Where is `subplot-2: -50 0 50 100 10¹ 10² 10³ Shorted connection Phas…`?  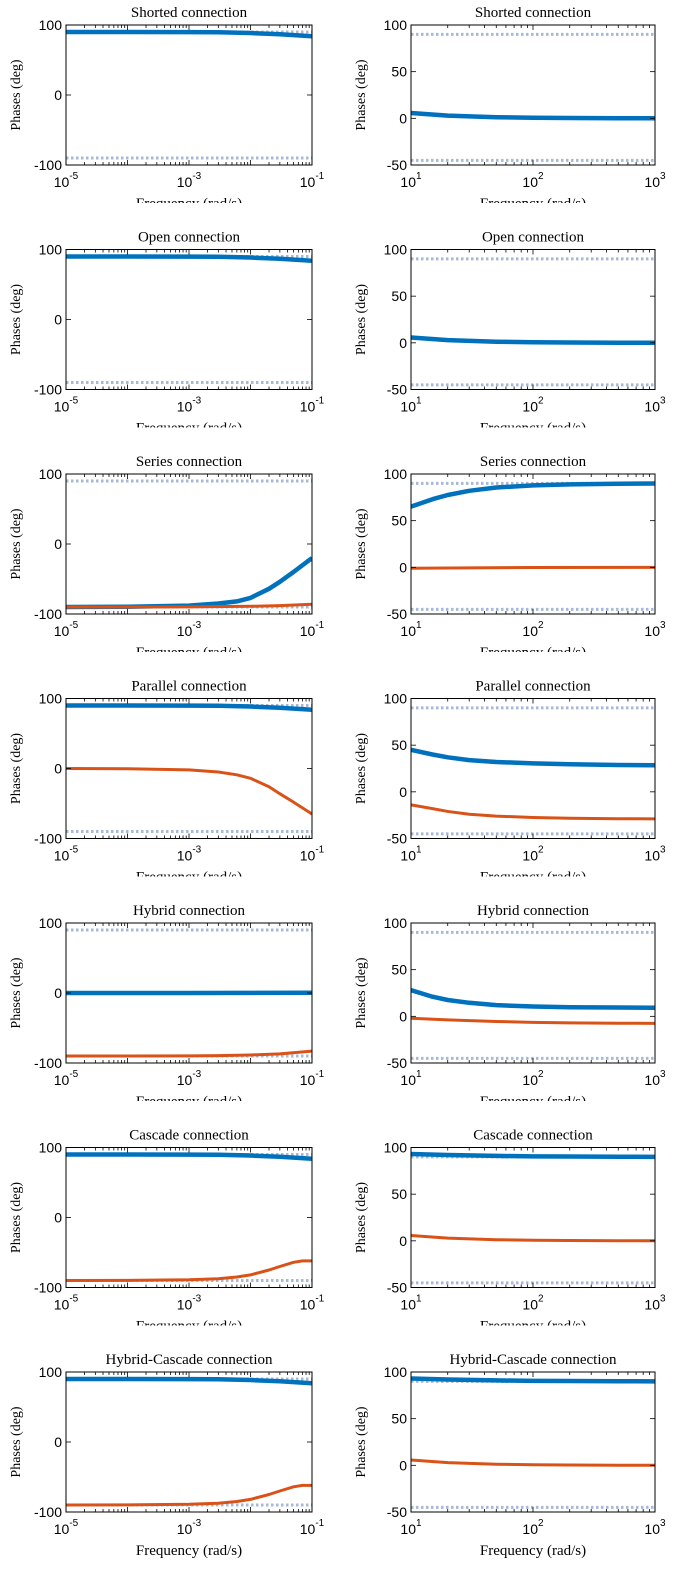 subplot-2: -50 0 50 100 10¹ 10² 10³ Shorted connection Phas… is located at coordinates (510, 108).